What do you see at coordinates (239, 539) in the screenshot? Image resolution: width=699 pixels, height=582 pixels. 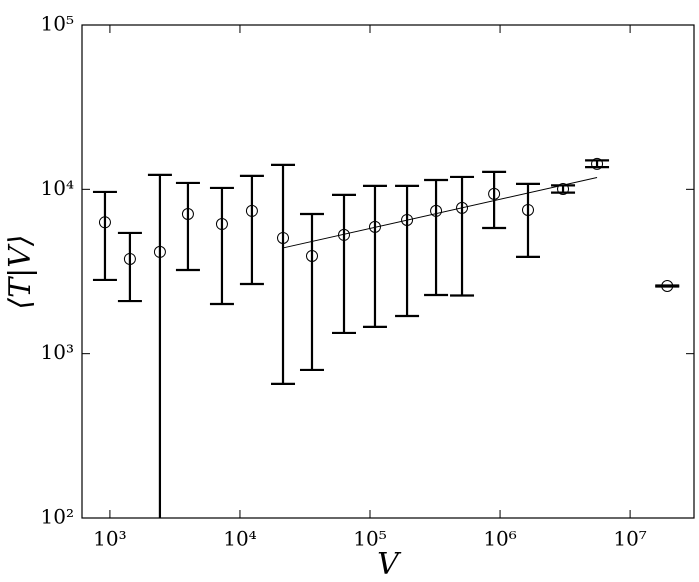 I see `x-tick-label: 10⁴` at bounding box center [239, 539].